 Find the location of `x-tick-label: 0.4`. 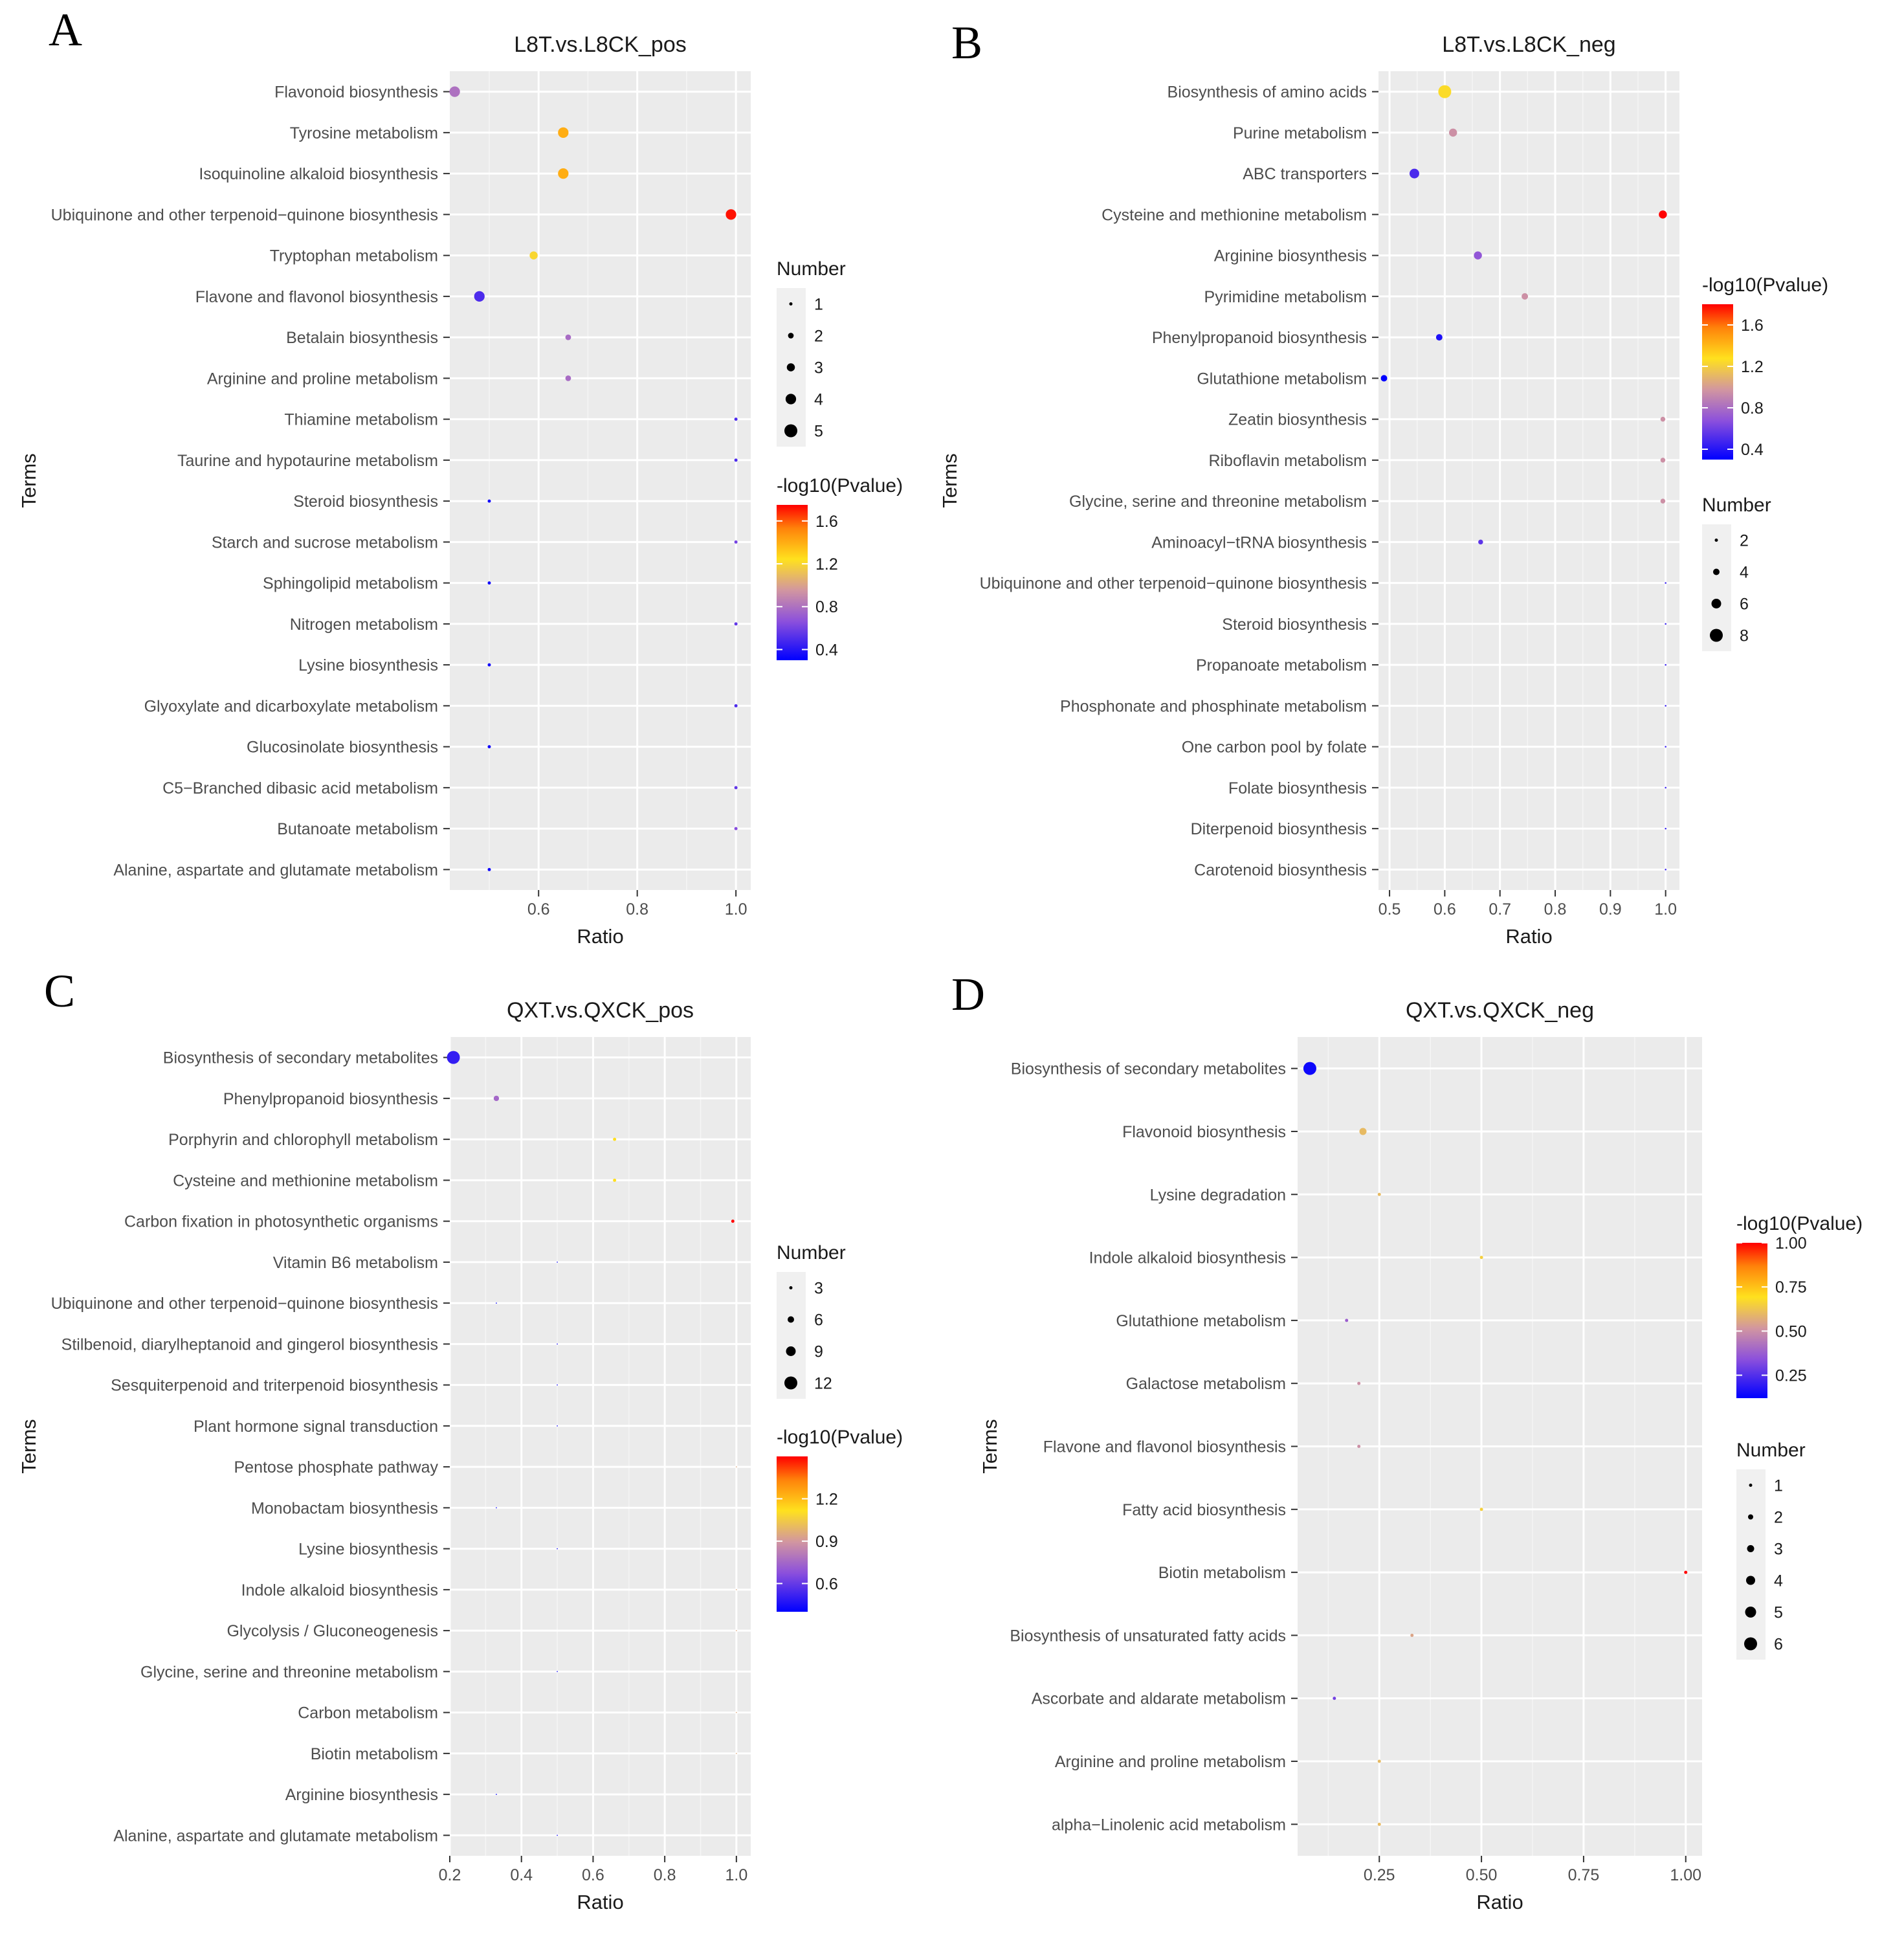

x-tick-label: 0.4 is located at coordinates (521, 1875).